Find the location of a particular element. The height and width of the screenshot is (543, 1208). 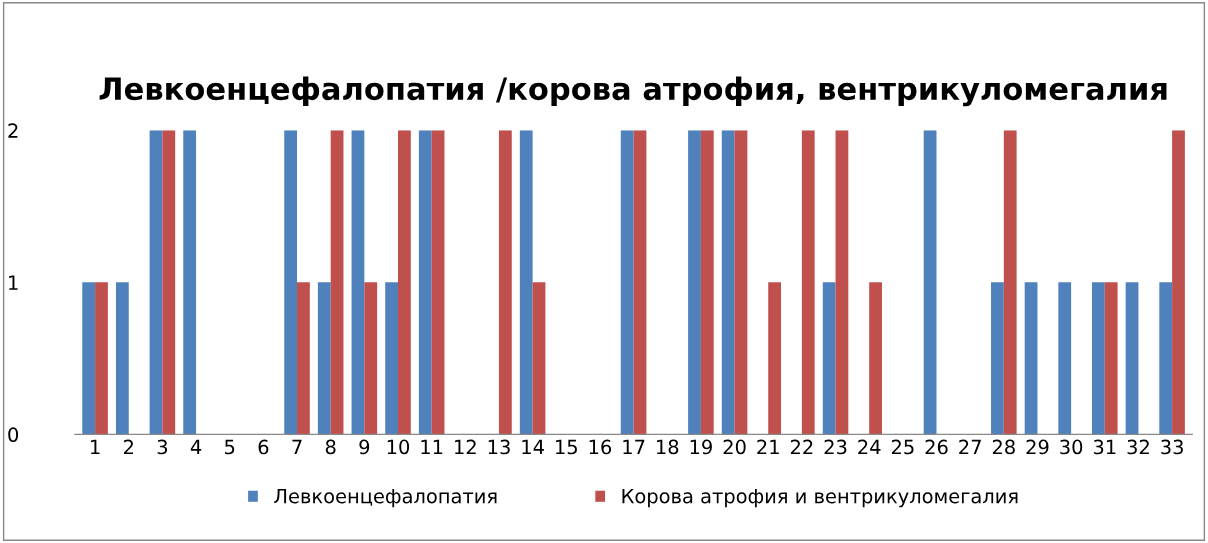

x-tick-label: 11 is located at coordinates (432, 447).